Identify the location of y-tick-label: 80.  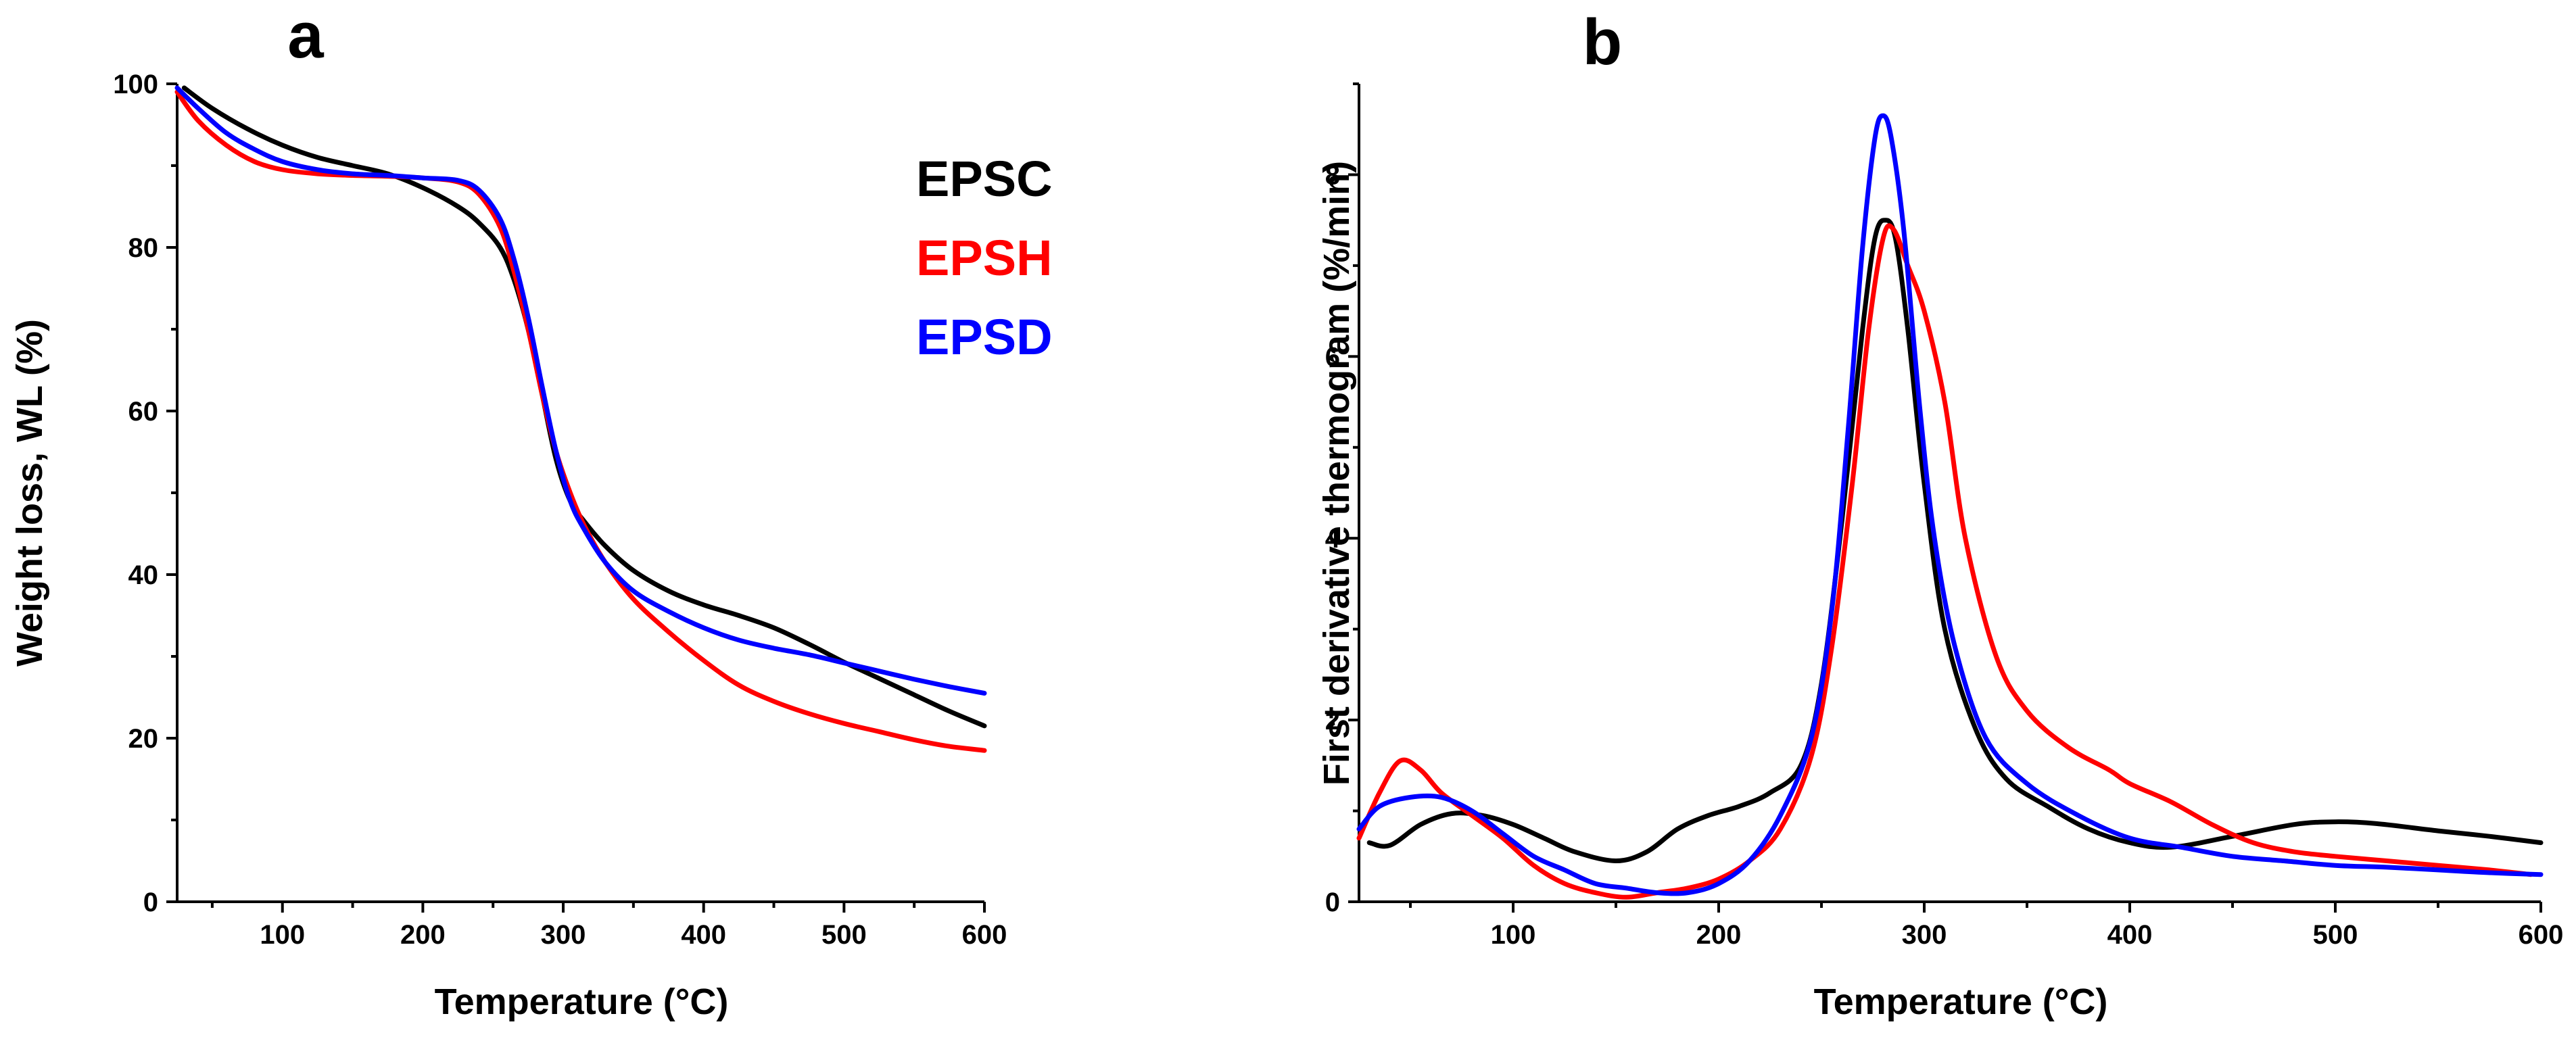
(143, 248).